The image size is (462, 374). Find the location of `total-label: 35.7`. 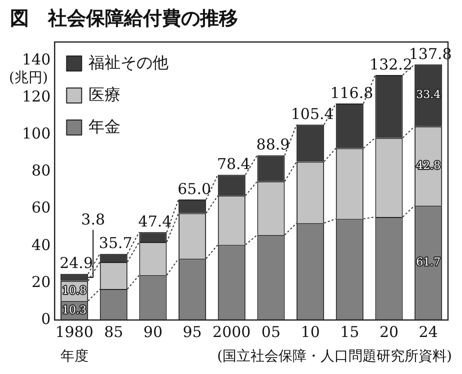

total-label: 35.7 is located at coordinates (115, 243).